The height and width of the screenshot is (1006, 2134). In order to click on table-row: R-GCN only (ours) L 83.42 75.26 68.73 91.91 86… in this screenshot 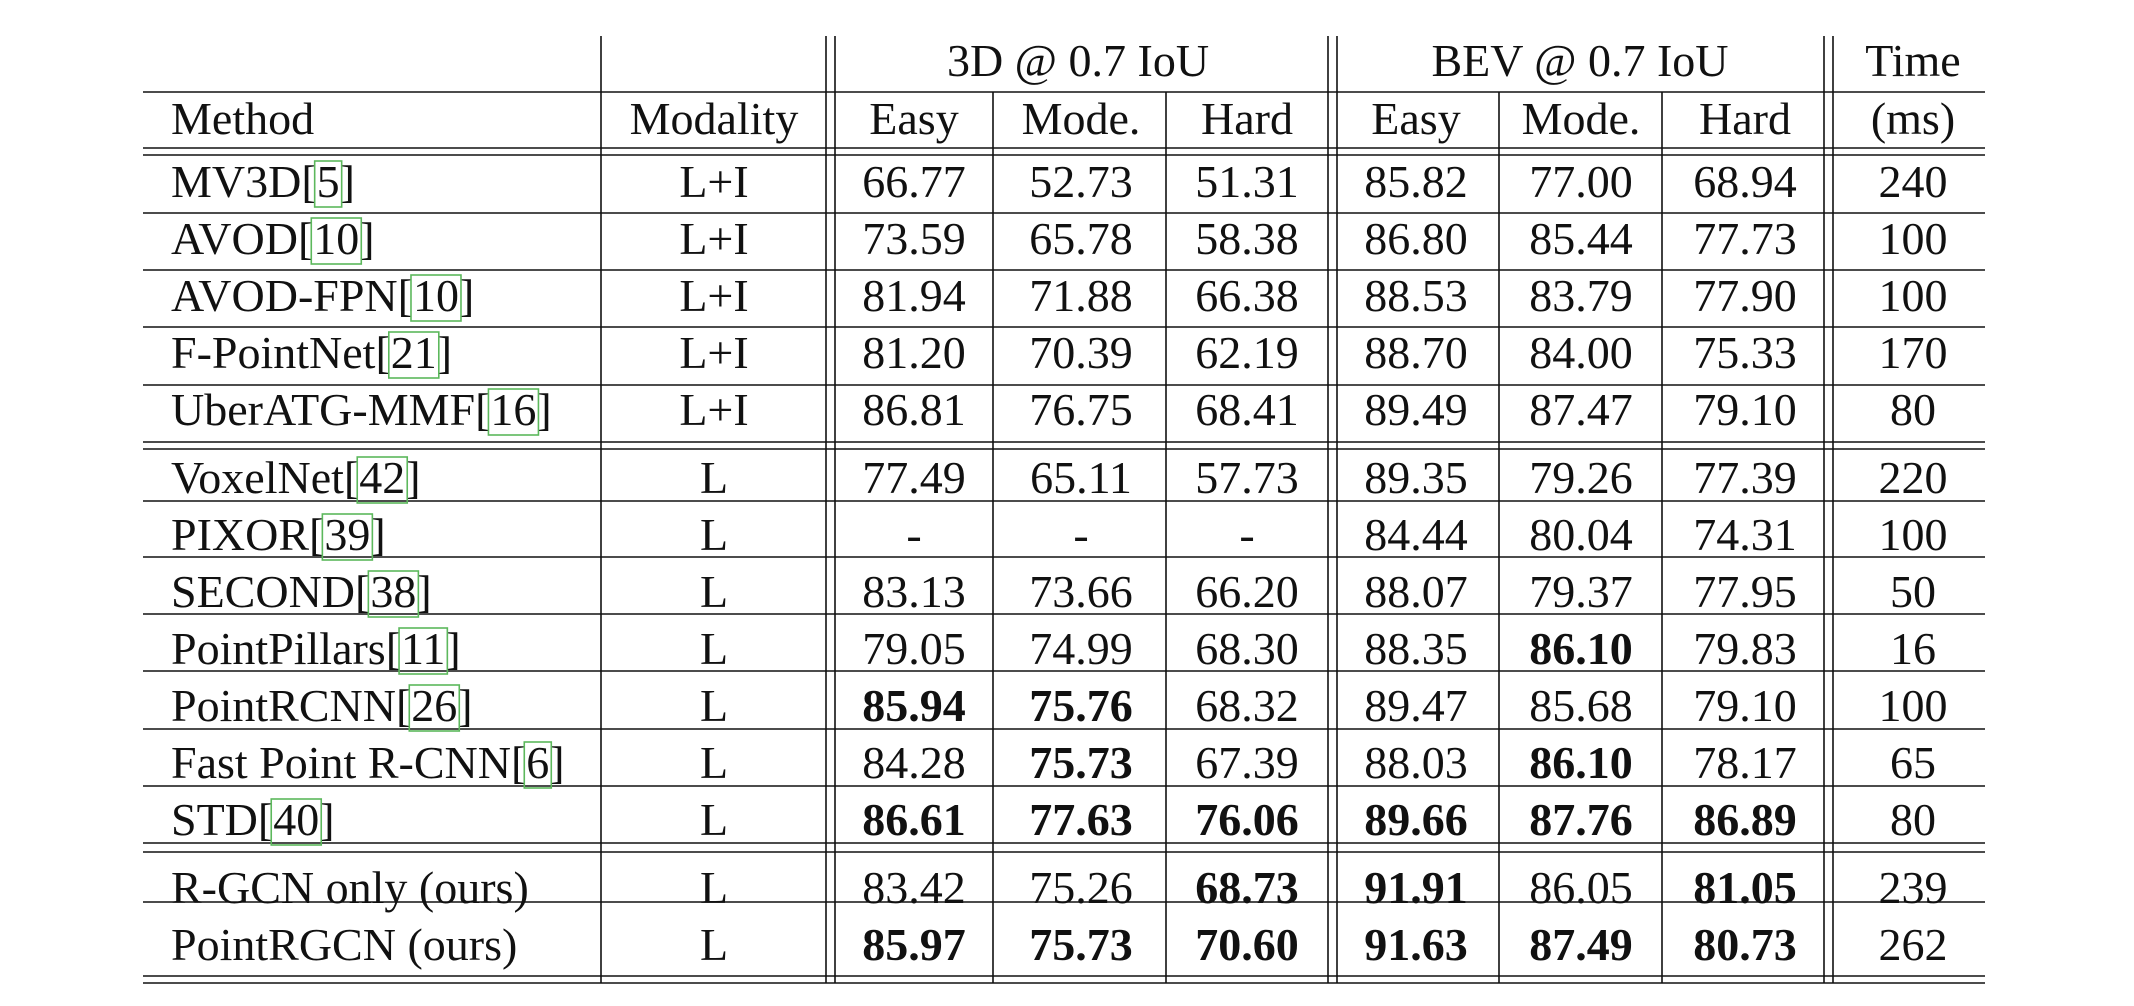, I will do `click(1059, 887)`.